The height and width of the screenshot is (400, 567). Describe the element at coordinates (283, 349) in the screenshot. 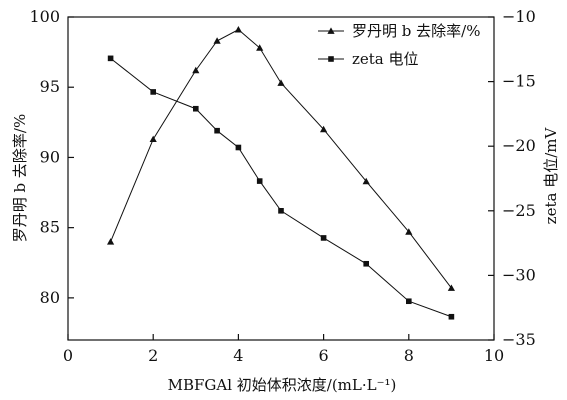

I see `x-axis: 0 2 4 6 8 10` at that location.